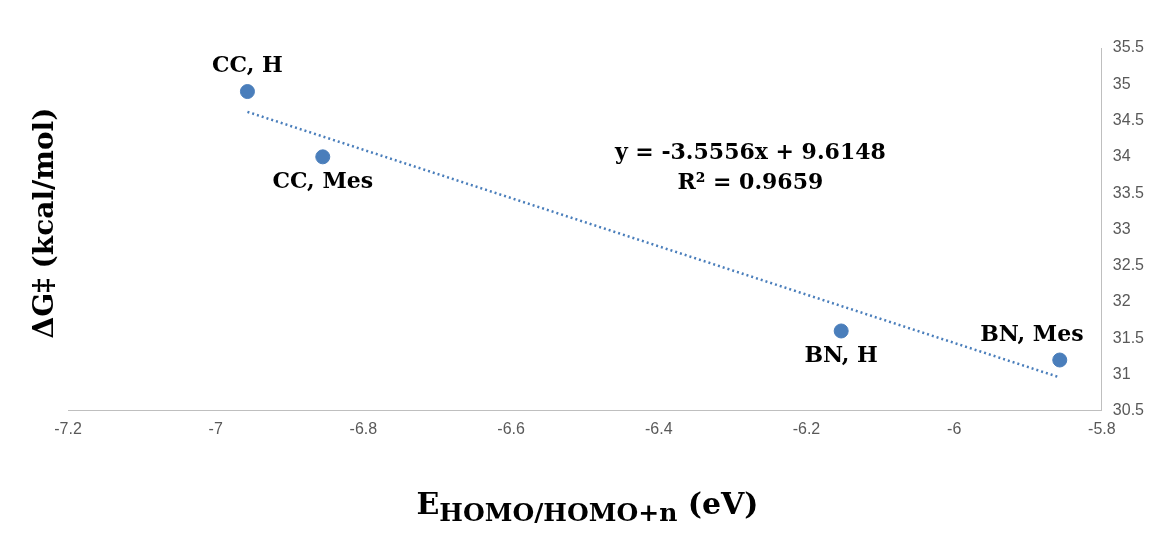 Image resolution: width=1175 pixels, height=545 pixels. Describe the element at coordinates (1121, 228) in the screenshot. I see `y-tick-label: 33` at that location.